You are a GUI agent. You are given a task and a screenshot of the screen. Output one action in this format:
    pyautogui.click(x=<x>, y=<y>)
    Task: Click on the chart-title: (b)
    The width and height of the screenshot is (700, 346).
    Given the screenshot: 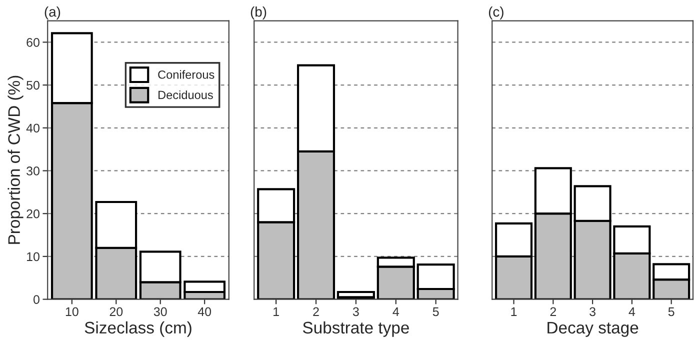 What is the action you would take?
    pyautogui.click(x=258, y=13)
    